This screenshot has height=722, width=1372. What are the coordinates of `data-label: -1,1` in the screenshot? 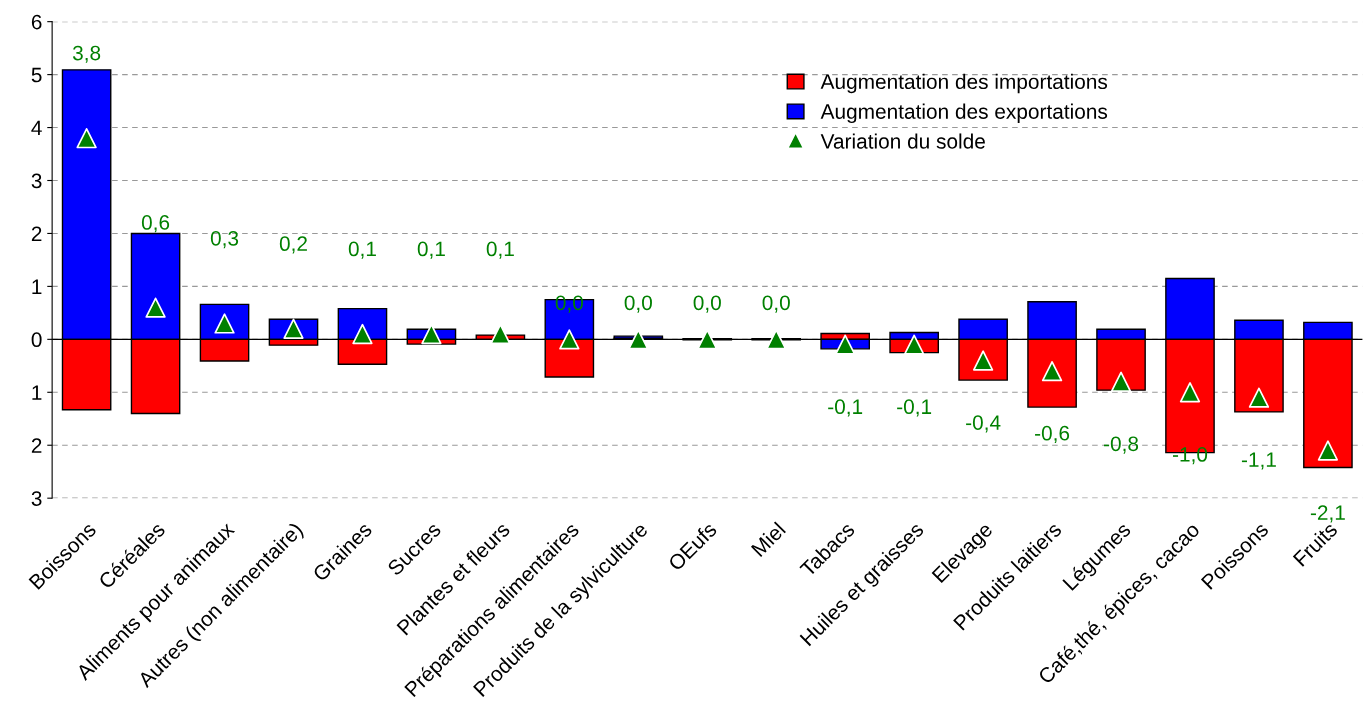 It's located at (1258, 461).